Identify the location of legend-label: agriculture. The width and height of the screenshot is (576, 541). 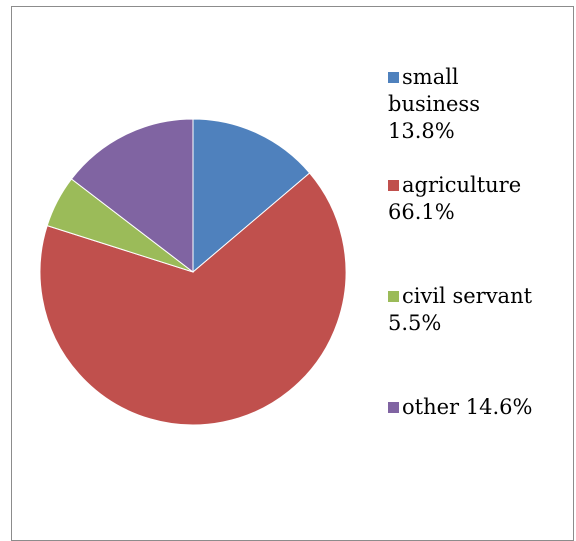
(462, 185).